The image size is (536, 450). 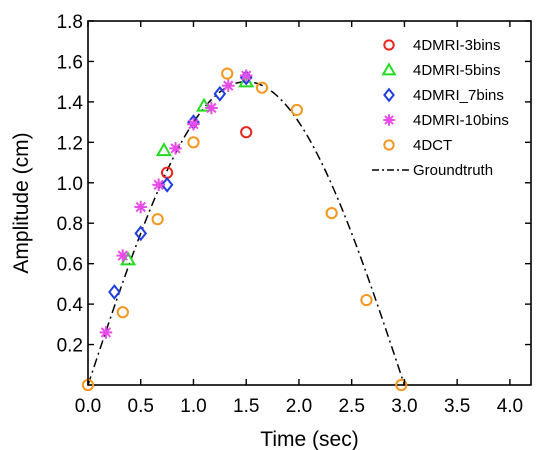 I want to click on legend-item: 4DMRI-10bins, so click(x=446, y=120).